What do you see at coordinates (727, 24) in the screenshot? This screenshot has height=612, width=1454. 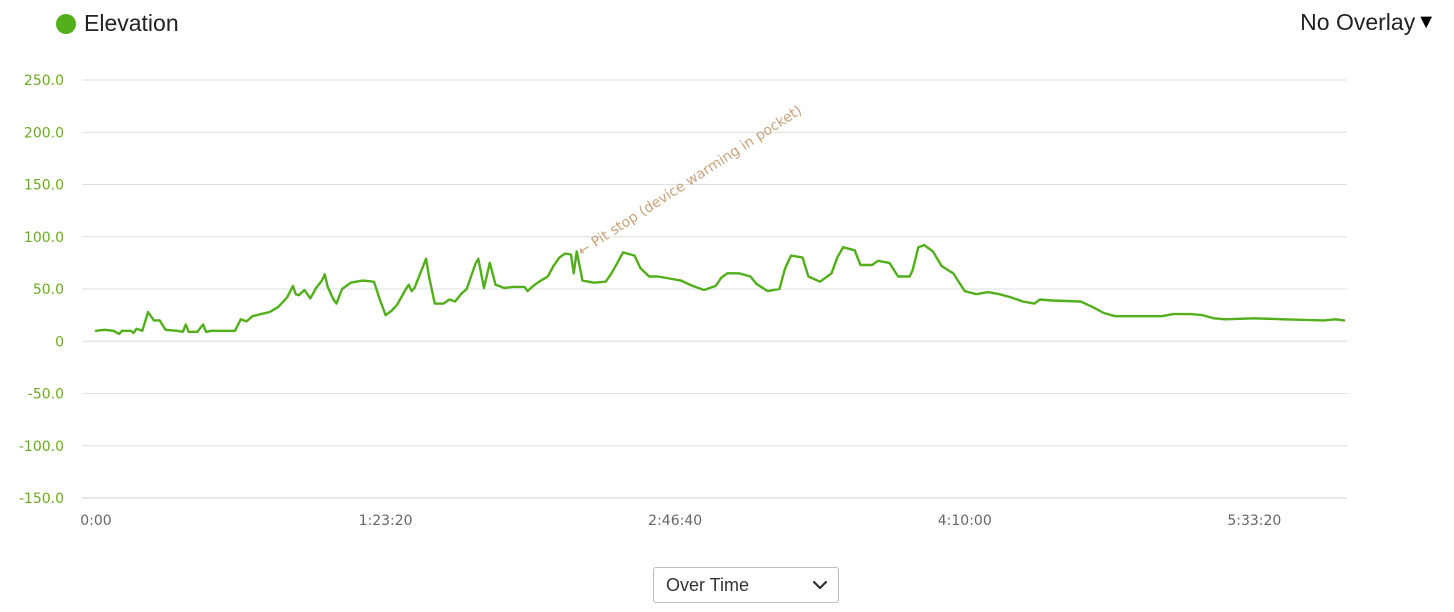 I see `chart-header: Elevation No Overlay ▼` at bounding box center [727, 24].